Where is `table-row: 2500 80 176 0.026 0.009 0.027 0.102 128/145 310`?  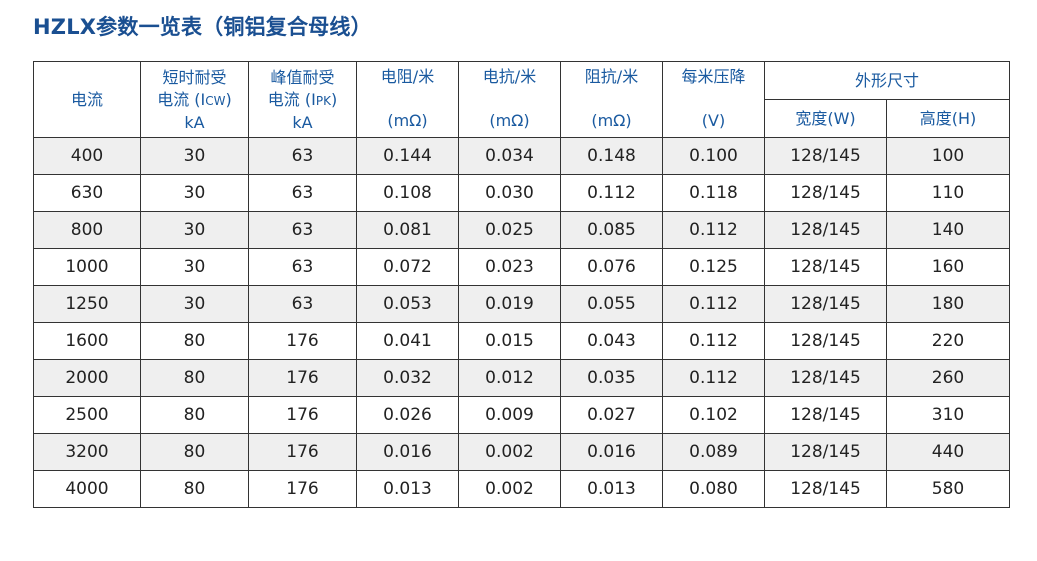
table-row: 2500 80 176 0.026 0.009 0.027 0.102 128/145 310 is located at coordinates (522, 415).